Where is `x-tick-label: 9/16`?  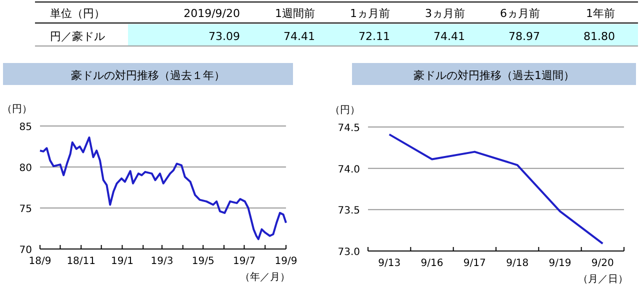 x-tick-label: 9/16 is located at coordinates (432, 263).